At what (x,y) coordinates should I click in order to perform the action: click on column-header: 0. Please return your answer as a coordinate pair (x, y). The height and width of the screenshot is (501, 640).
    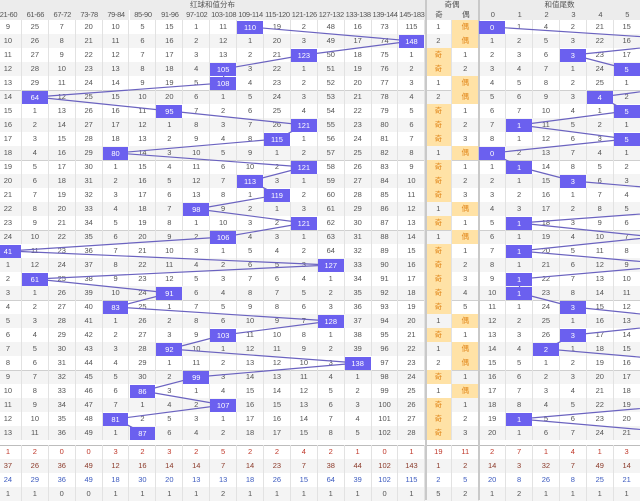
    Looking at the image, I should click on (493, 15).